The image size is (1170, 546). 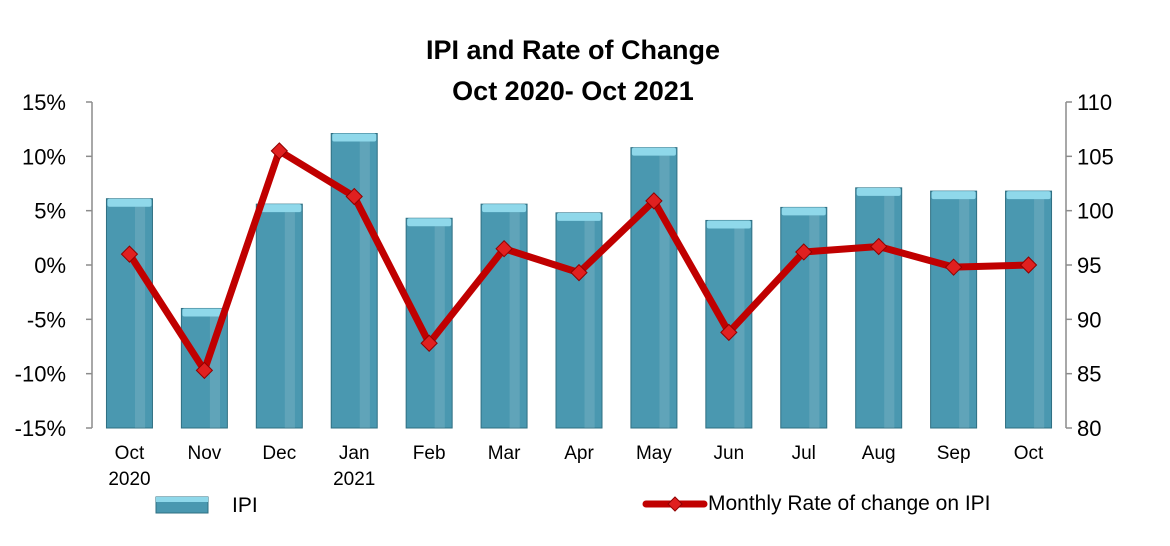 What do you see at coordinates (573, 50) in the screenshot?
I see `chart-title-line1: IPI and Rate of Change` at bounding box center [573, 50].